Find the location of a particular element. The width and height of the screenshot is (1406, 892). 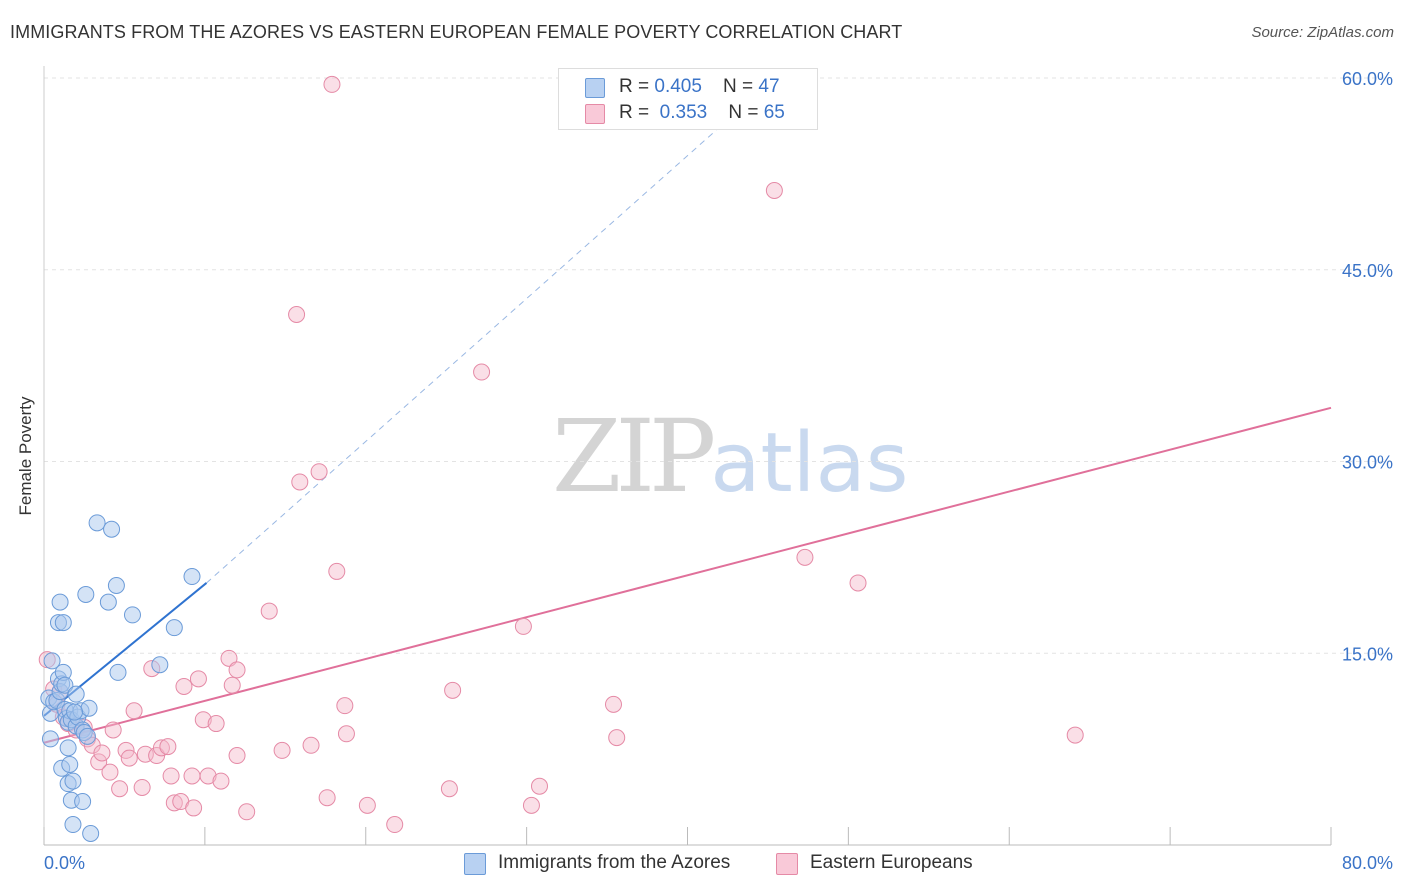

y-axis-label: Female Poverty is located at coordinates (25, 456).